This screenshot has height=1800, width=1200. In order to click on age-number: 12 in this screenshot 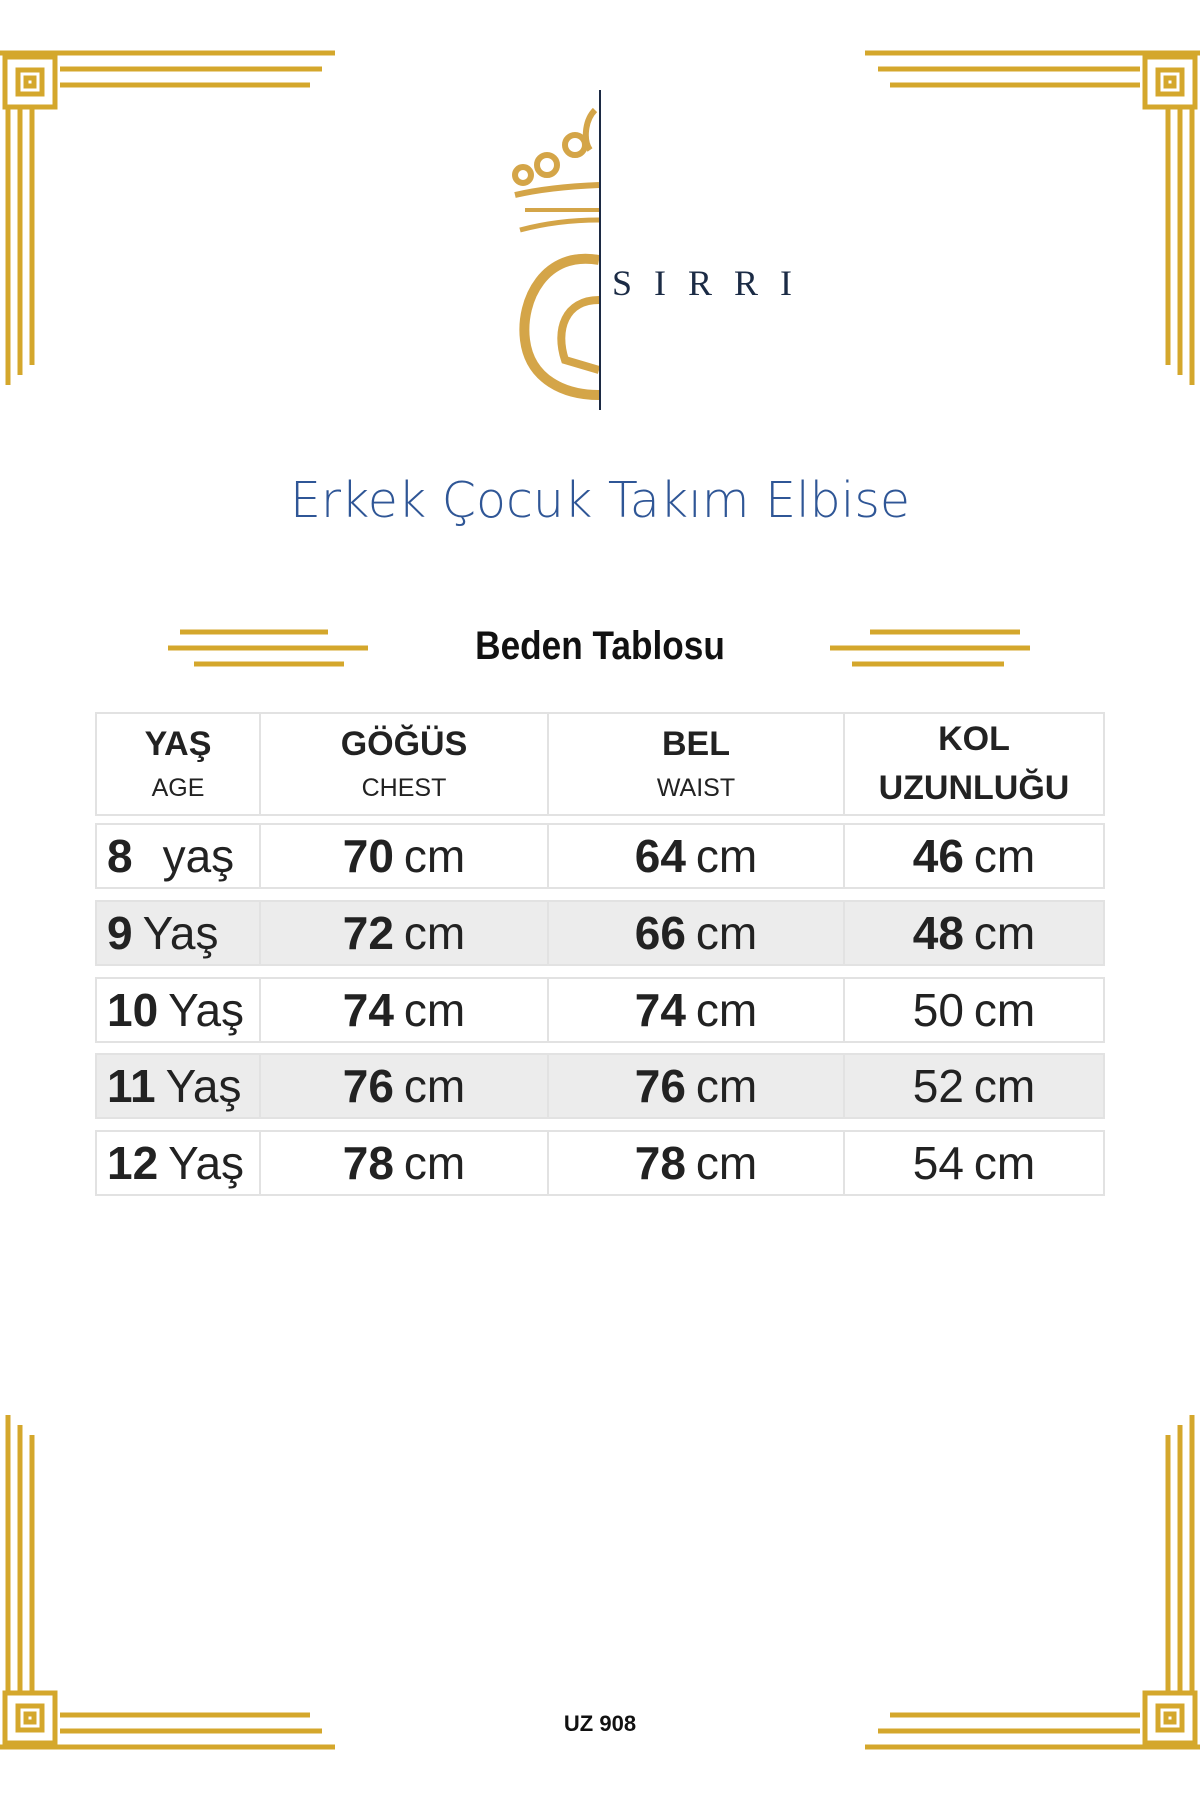, I will do `click(133, 1163)`.